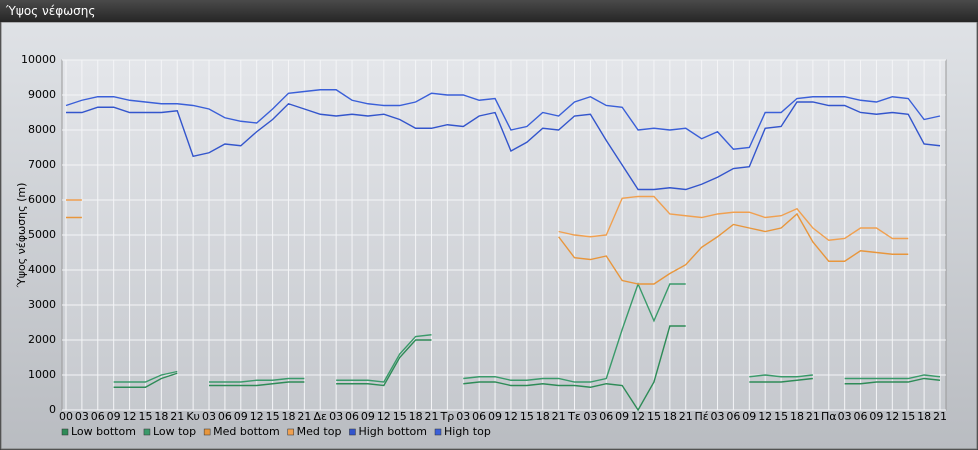  What do you see at coordinates (321, 416) in the screenshot?
I see `x-tick-label: Δε` at bounding box center [321, 416].